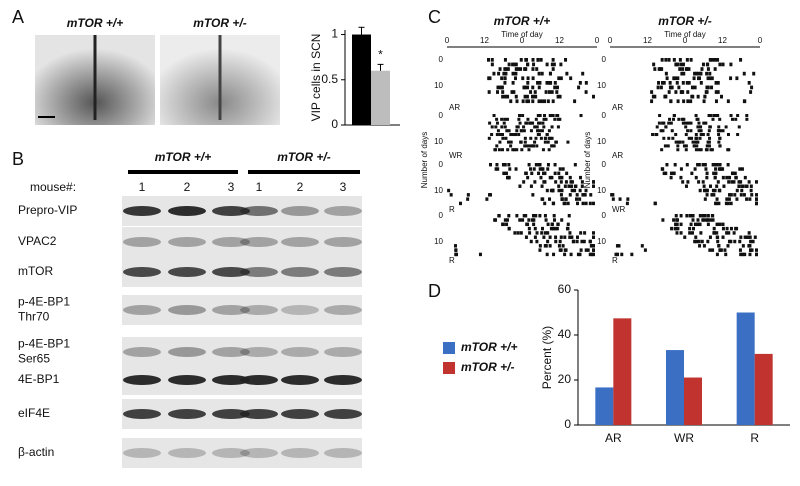  Describe the element at coordinates (610, 40) in the screenshot. I see `x-tick-label: 0` at that location.